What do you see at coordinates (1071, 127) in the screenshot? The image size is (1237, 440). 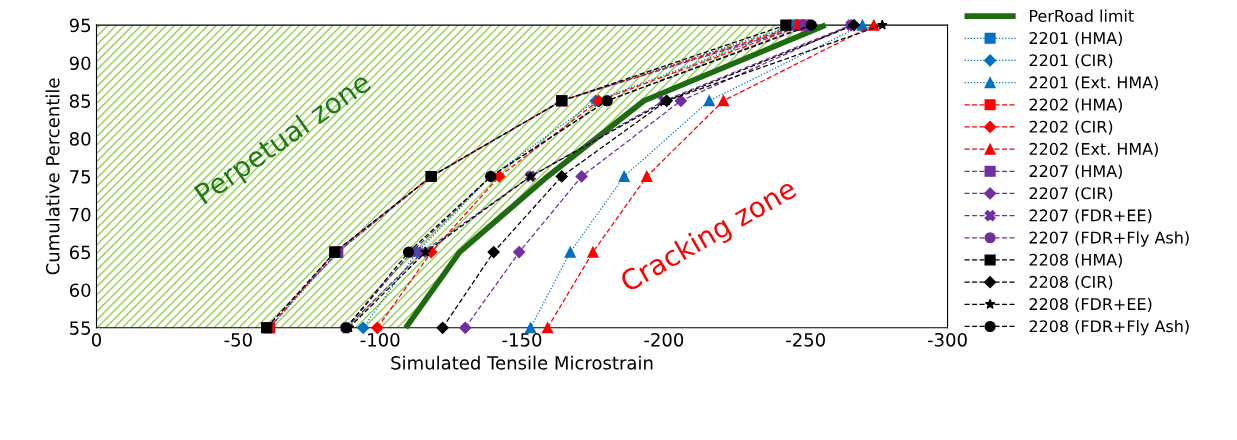 I see `legend-label: 2202 (CIR)` at bounding box center [1071, 127].